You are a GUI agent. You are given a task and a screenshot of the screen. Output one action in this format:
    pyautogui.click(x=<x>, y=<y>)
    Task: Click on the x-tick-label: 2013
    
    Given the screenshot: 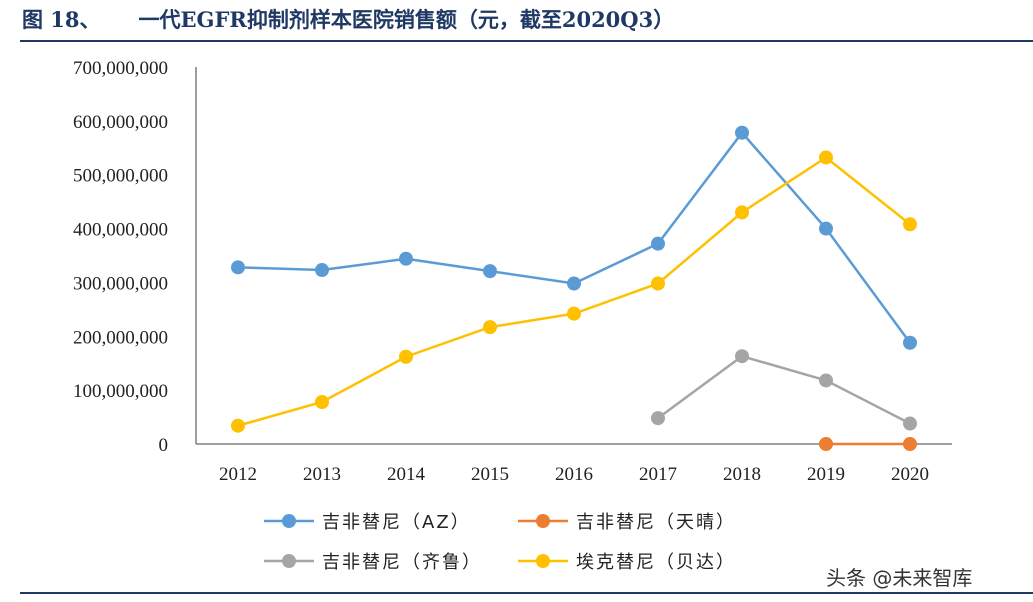 What is the action you would take?
    pyautogui.click(x=322, y=474)
    